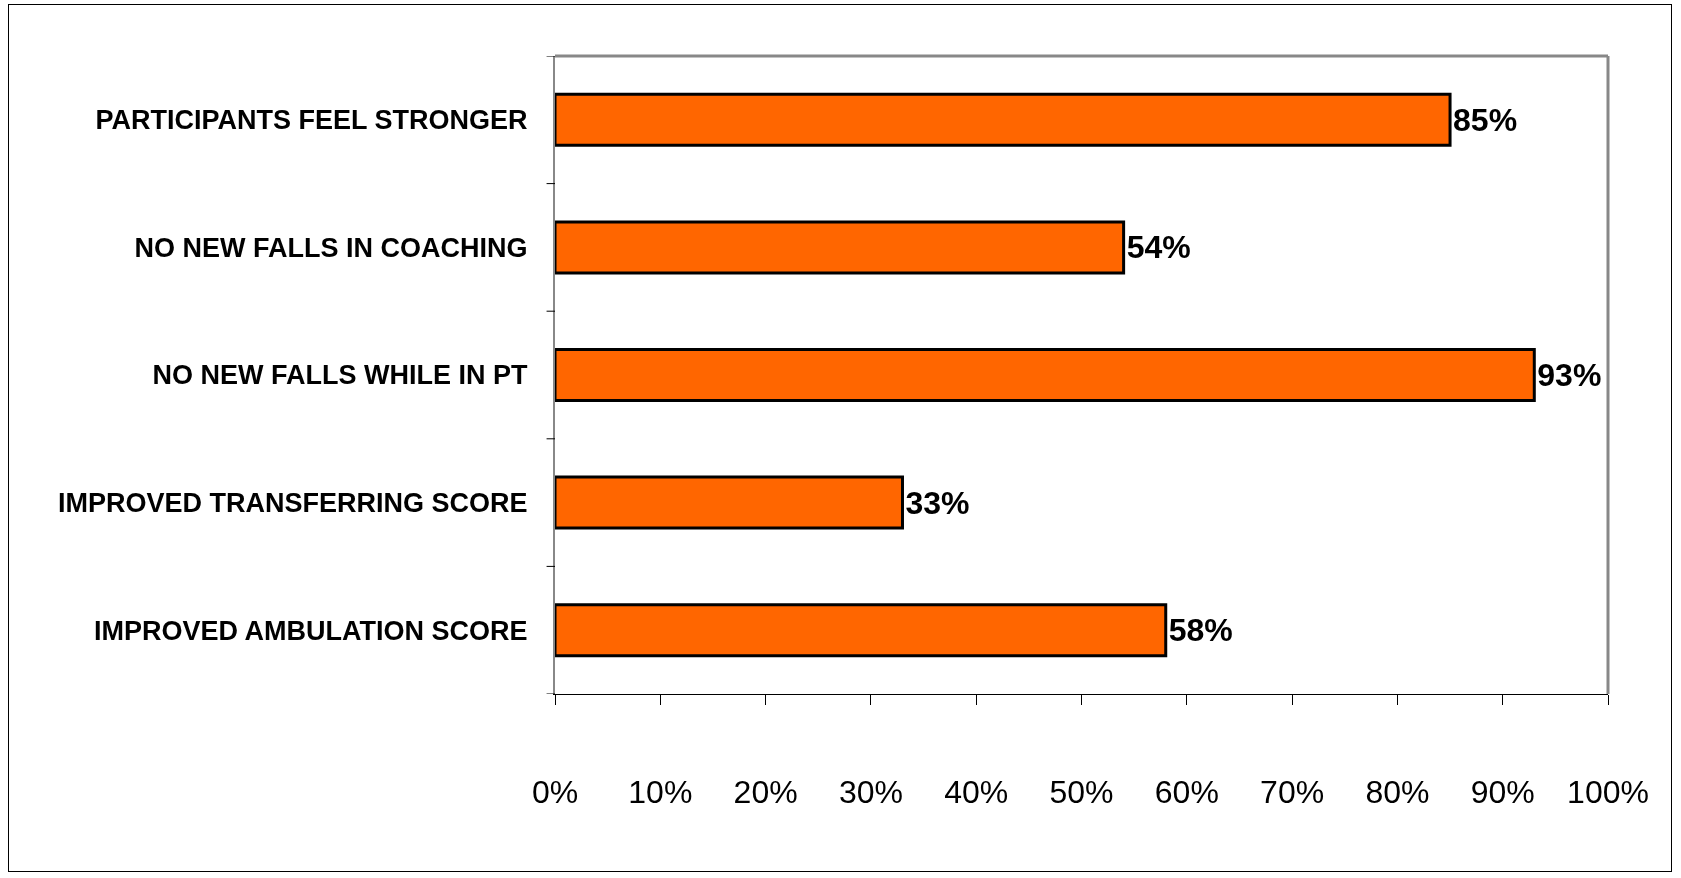  Describe the element at coordinates (1158, 247) in the screenshot. I see `data-label: 54%` at that location.